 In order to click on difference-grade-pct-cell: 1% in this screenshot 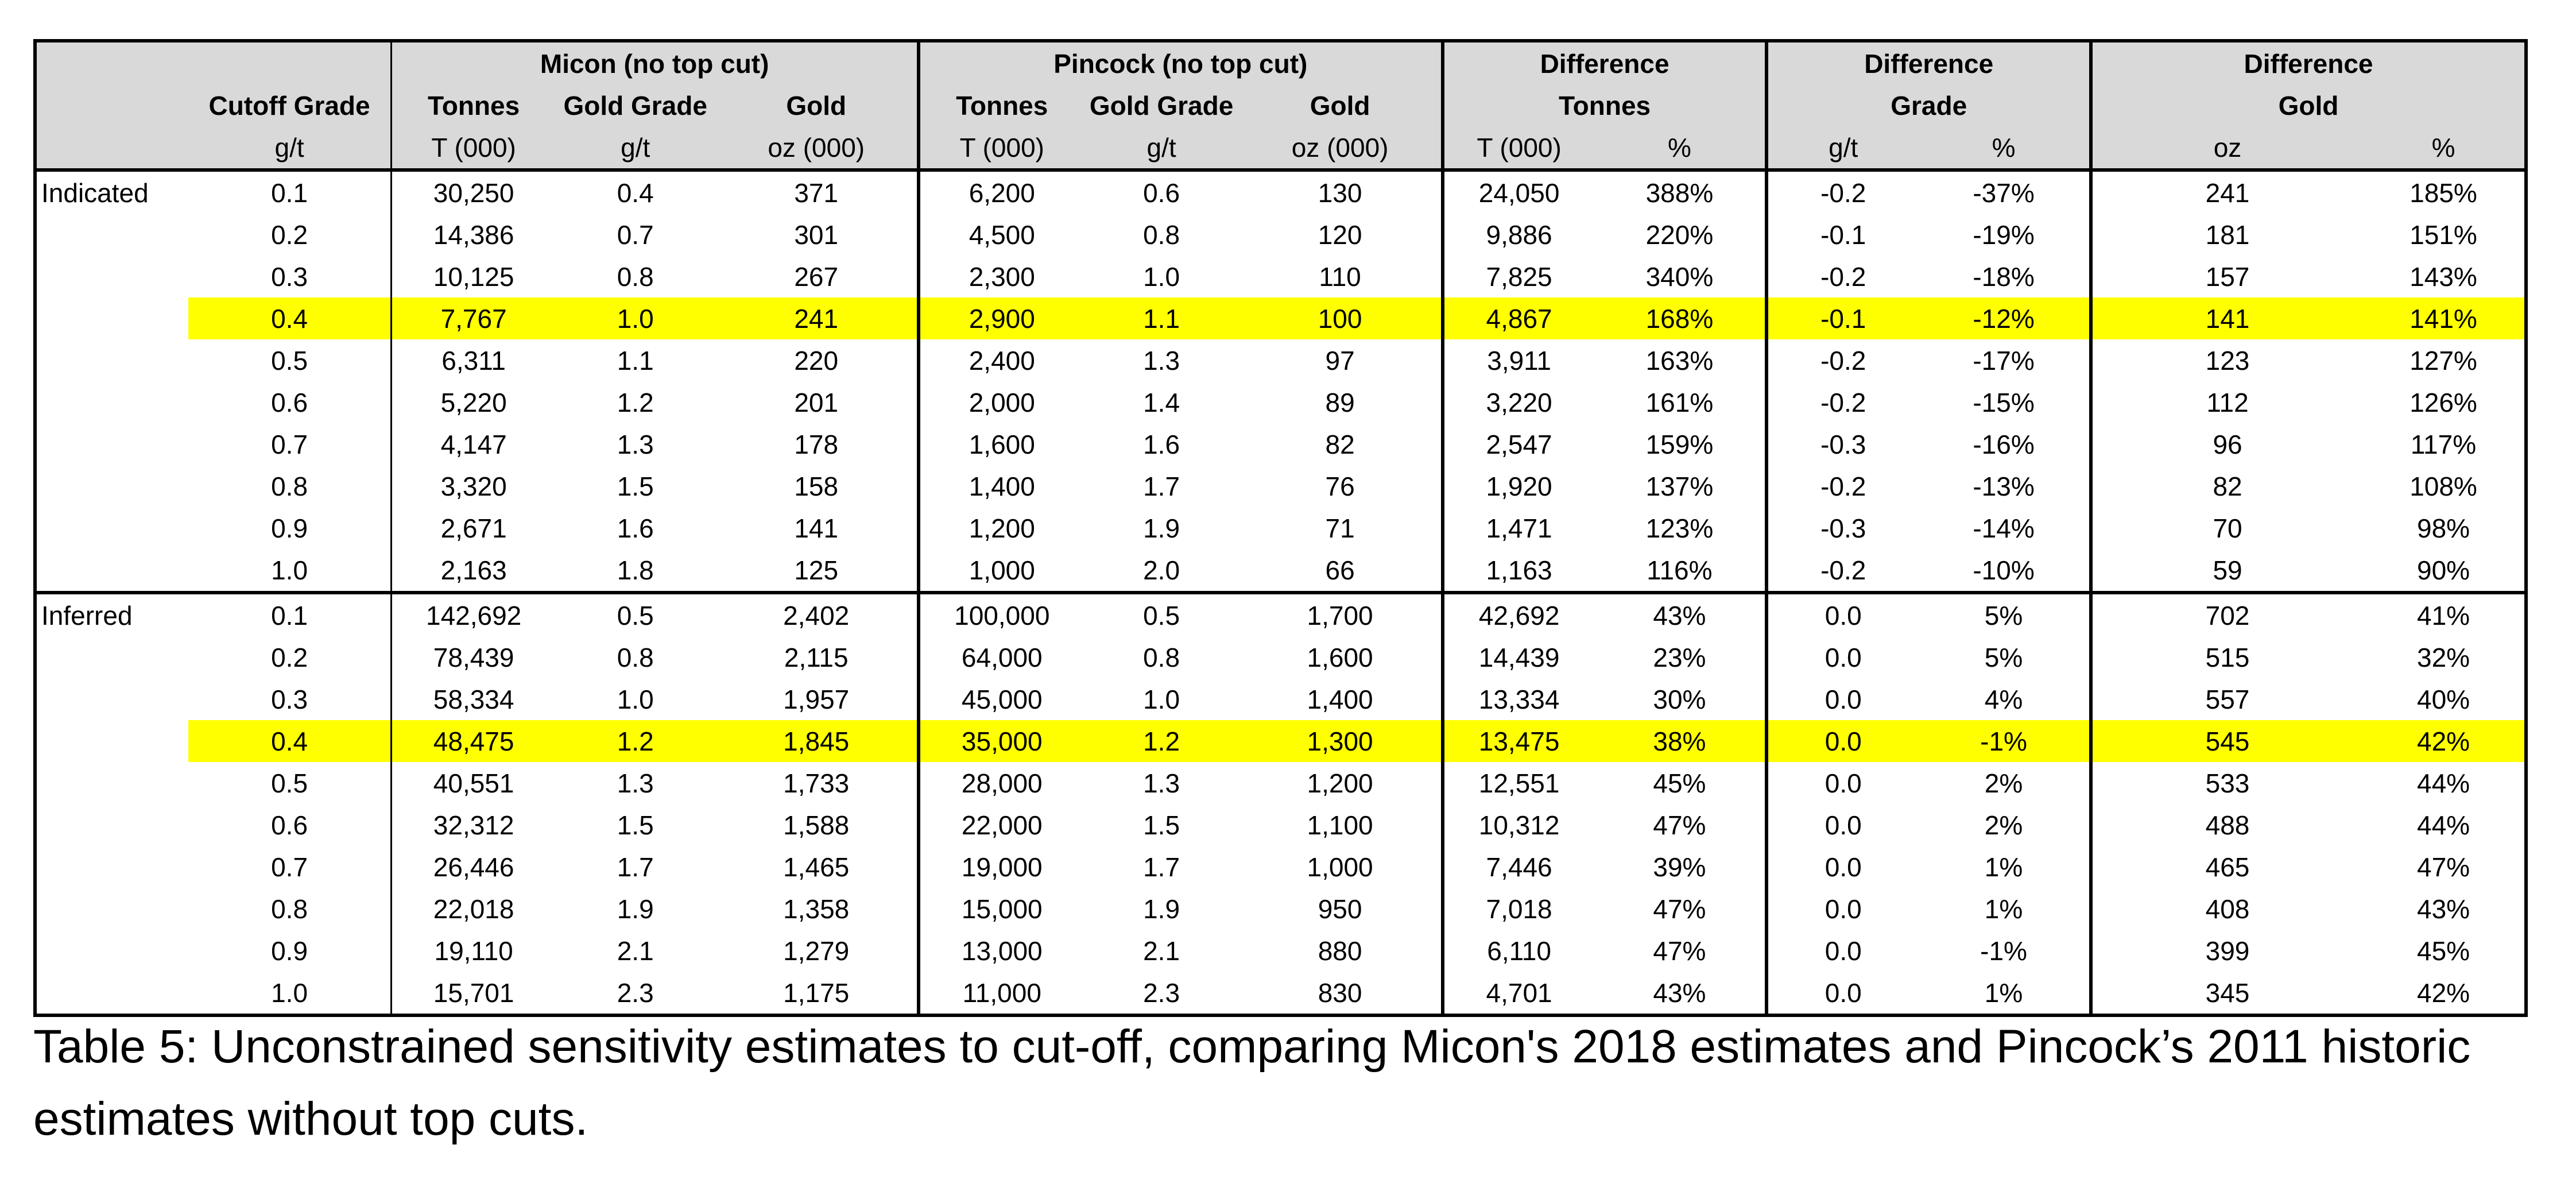, I will do `click(2004, 993)`.